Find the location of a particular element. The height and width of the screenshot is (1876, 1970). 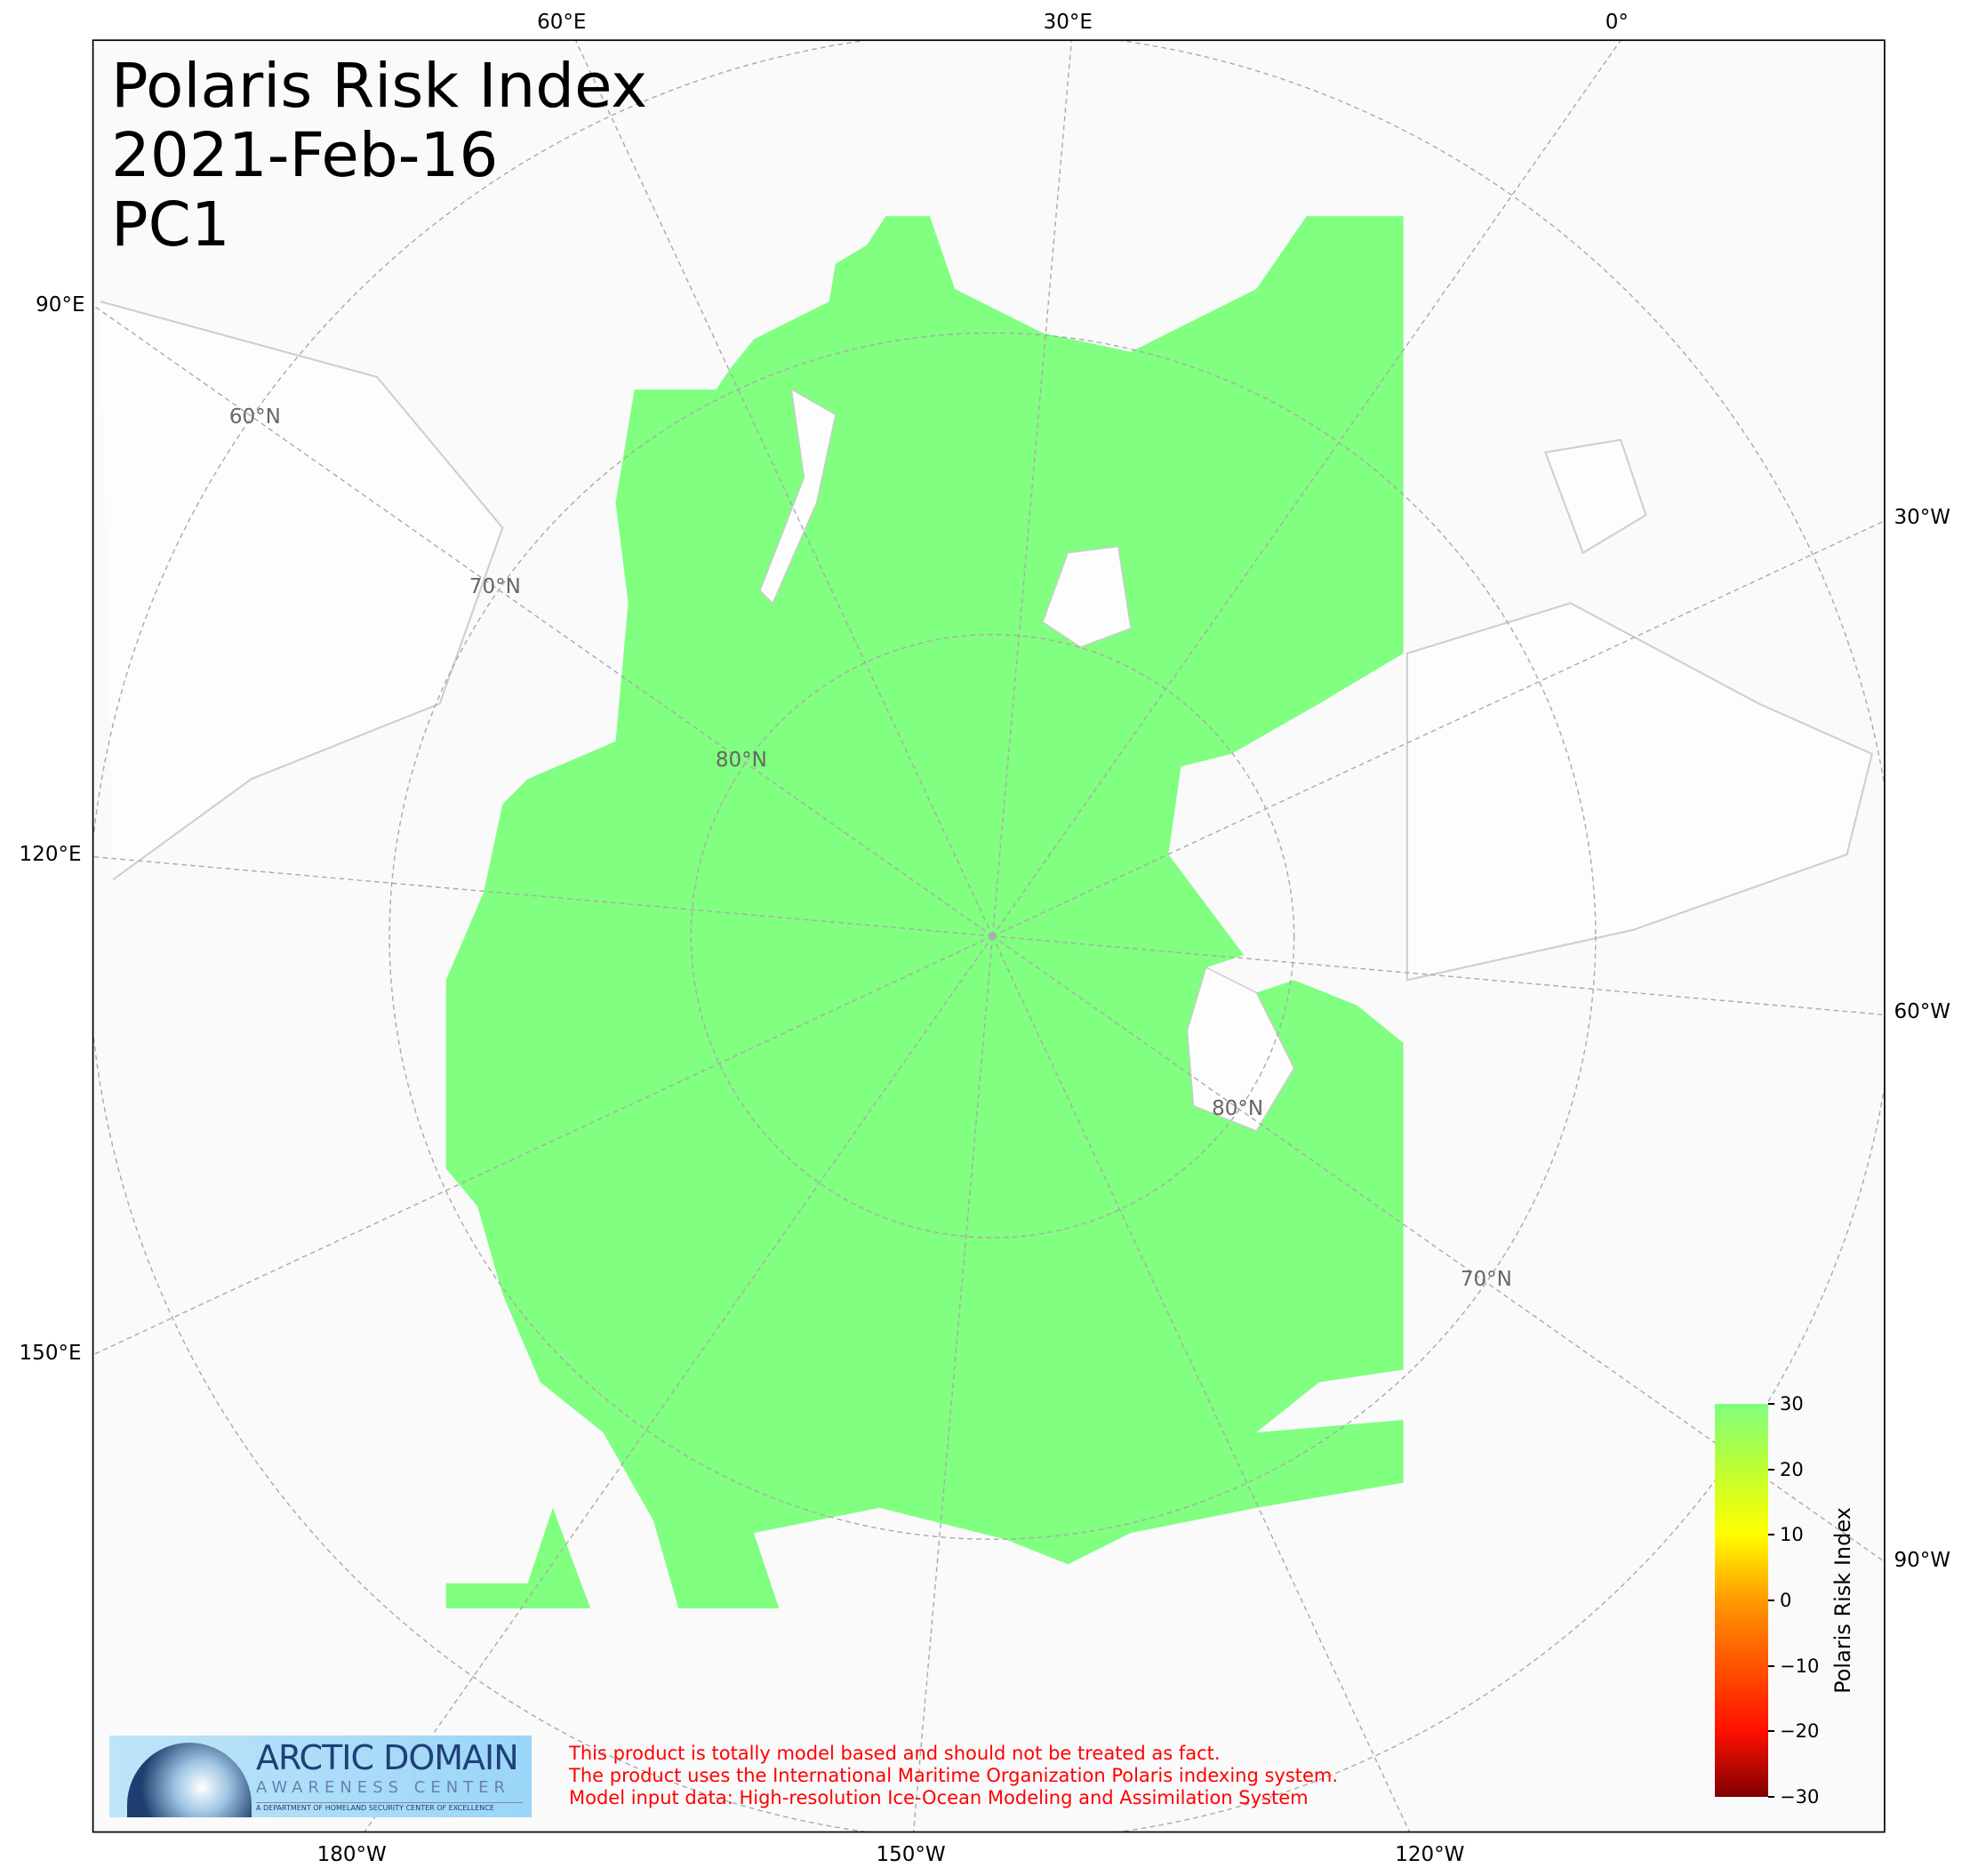

meridian-label: 90°E is located at coordinates (60, 305).